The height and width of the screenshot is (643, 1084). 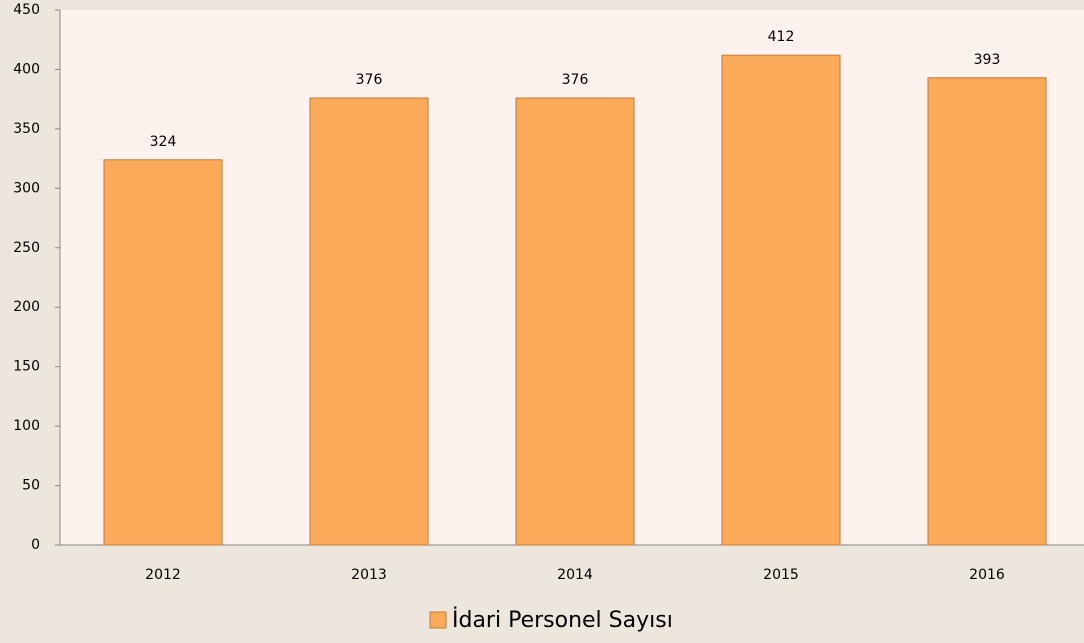 What do you see at coordinates (575, 575) in the screenshot?
I see `x-tick-label: 2014` at bounding box center [575, 575].